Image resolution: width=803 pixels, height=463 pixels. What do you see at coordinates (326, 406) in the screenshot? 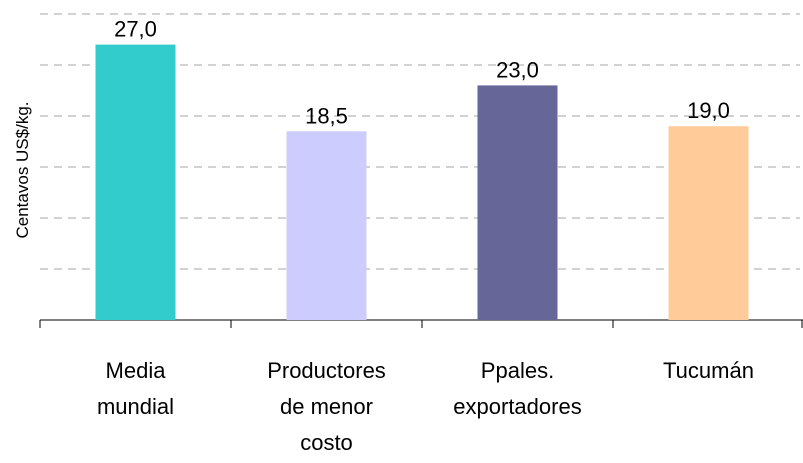
I see `x-tick-label: Productores de menor costo` at bounding box center [326, 406].